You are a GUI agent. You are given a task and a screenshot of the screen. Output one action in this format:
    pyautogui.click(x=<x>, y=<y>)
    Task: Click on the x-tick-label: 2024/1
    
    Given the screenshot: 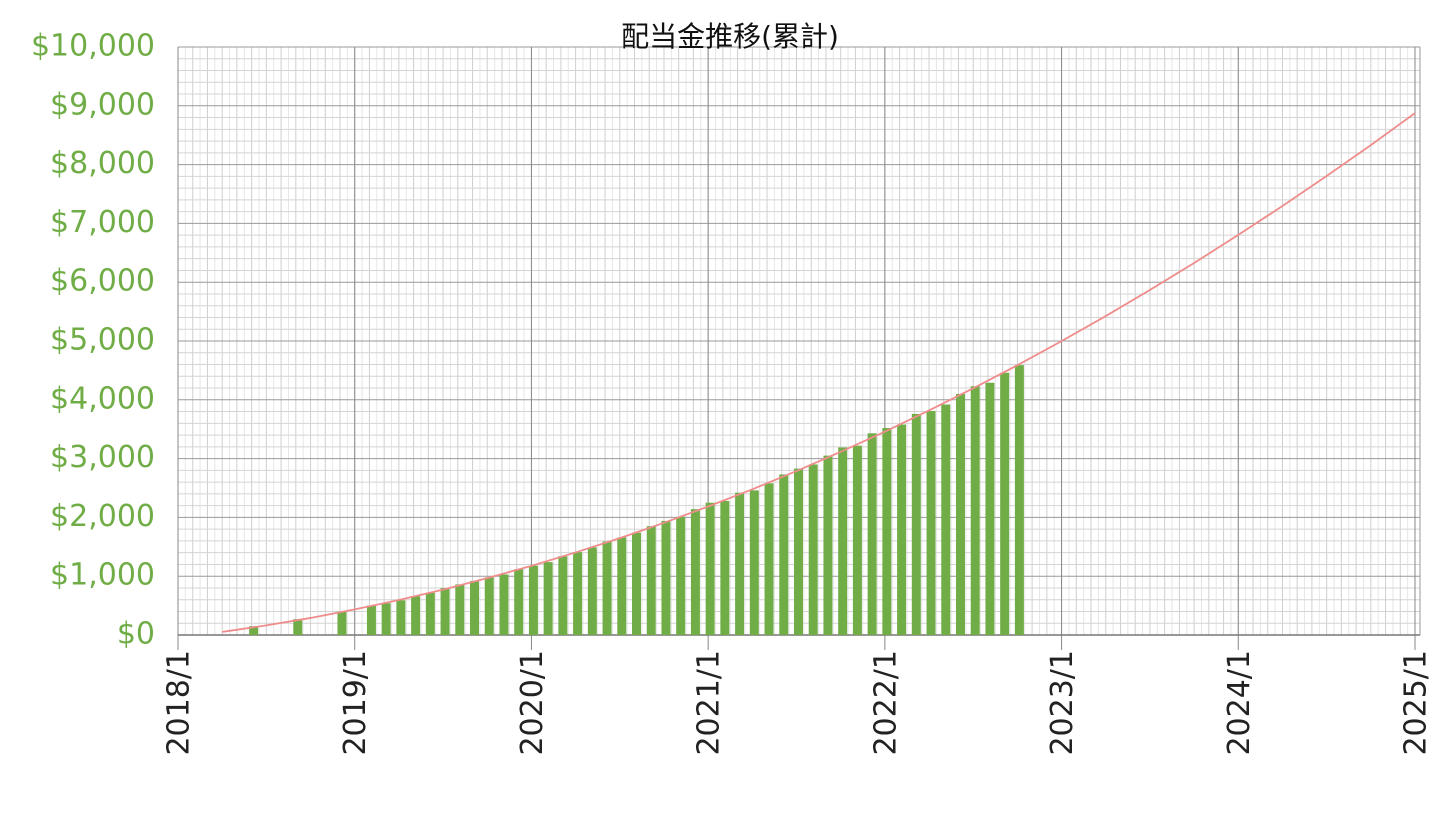 What is the action you would take?
    pyautogui.click(x=1239, y=703)
    